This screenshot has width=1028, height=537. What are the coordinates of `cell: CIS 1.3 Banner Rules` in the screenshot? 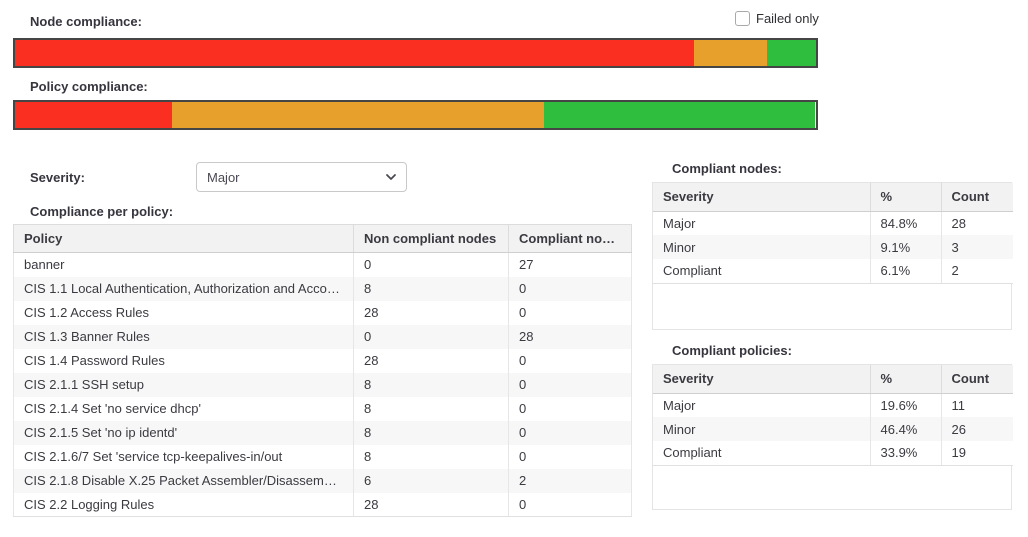 It's located at (183, 336).